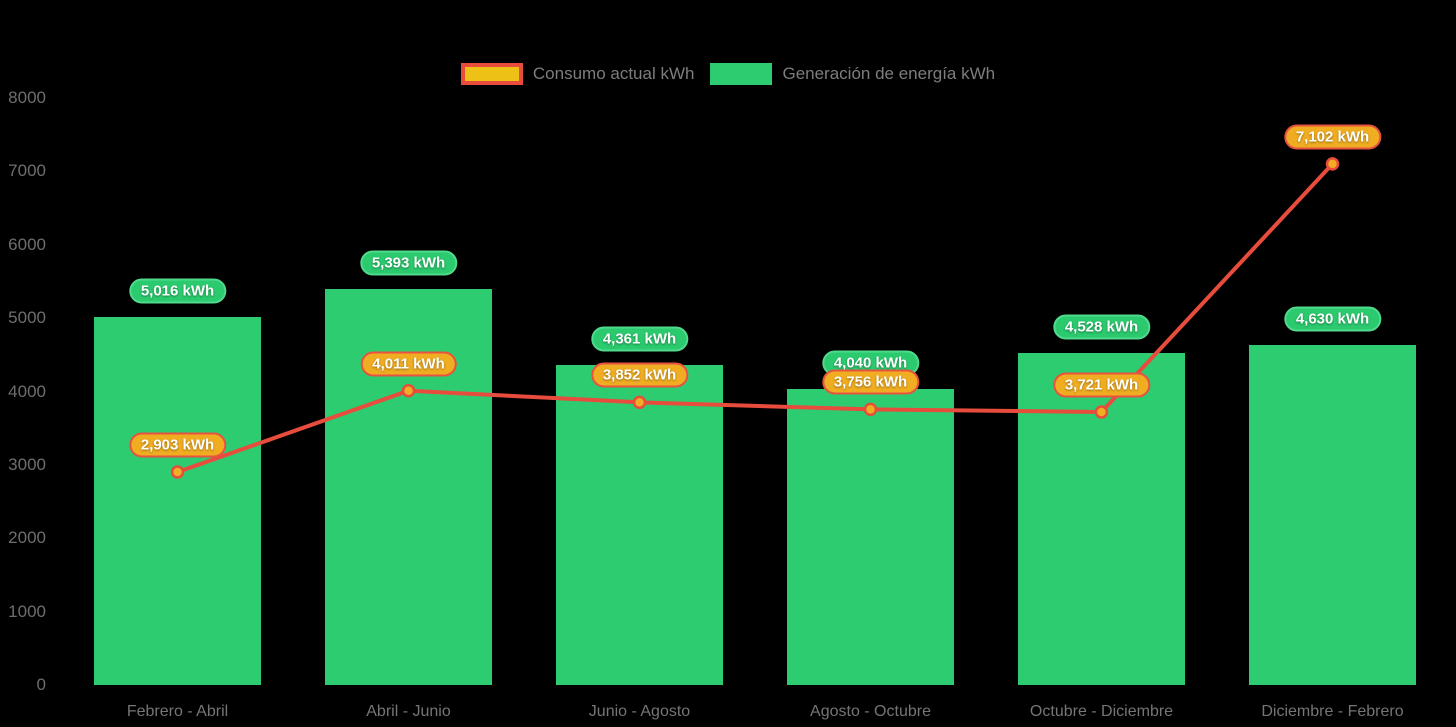  Describe the element at coordinates (613, 73) in the screenshot. I see `legend-label-consumo: Consumo actual kWh` at that location.